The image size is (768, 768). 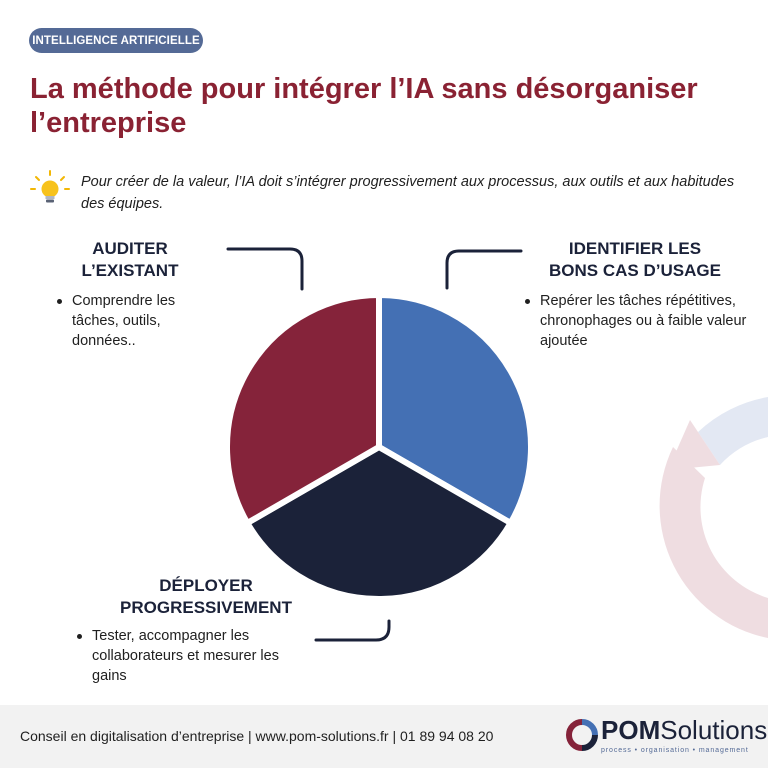 I want to click on connector-identifier, so click(x=484, y=269).